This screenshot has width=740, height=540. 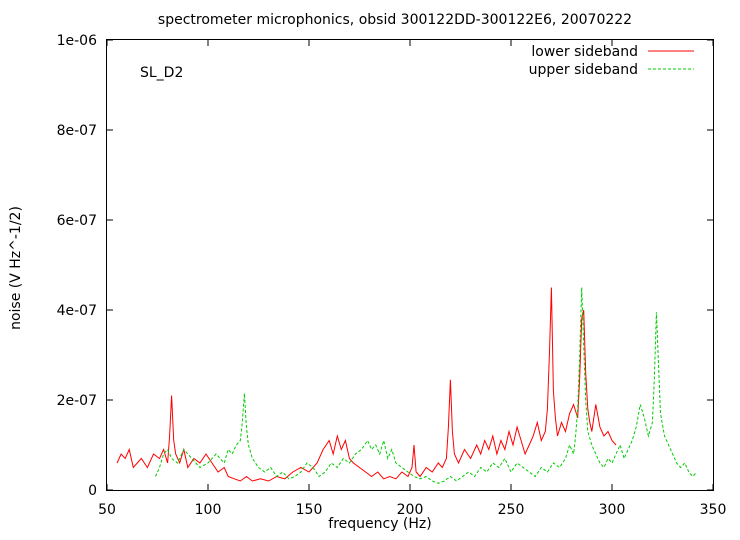 I want to click on y-tick-label: 2e-07, so click(x=77, y=401).